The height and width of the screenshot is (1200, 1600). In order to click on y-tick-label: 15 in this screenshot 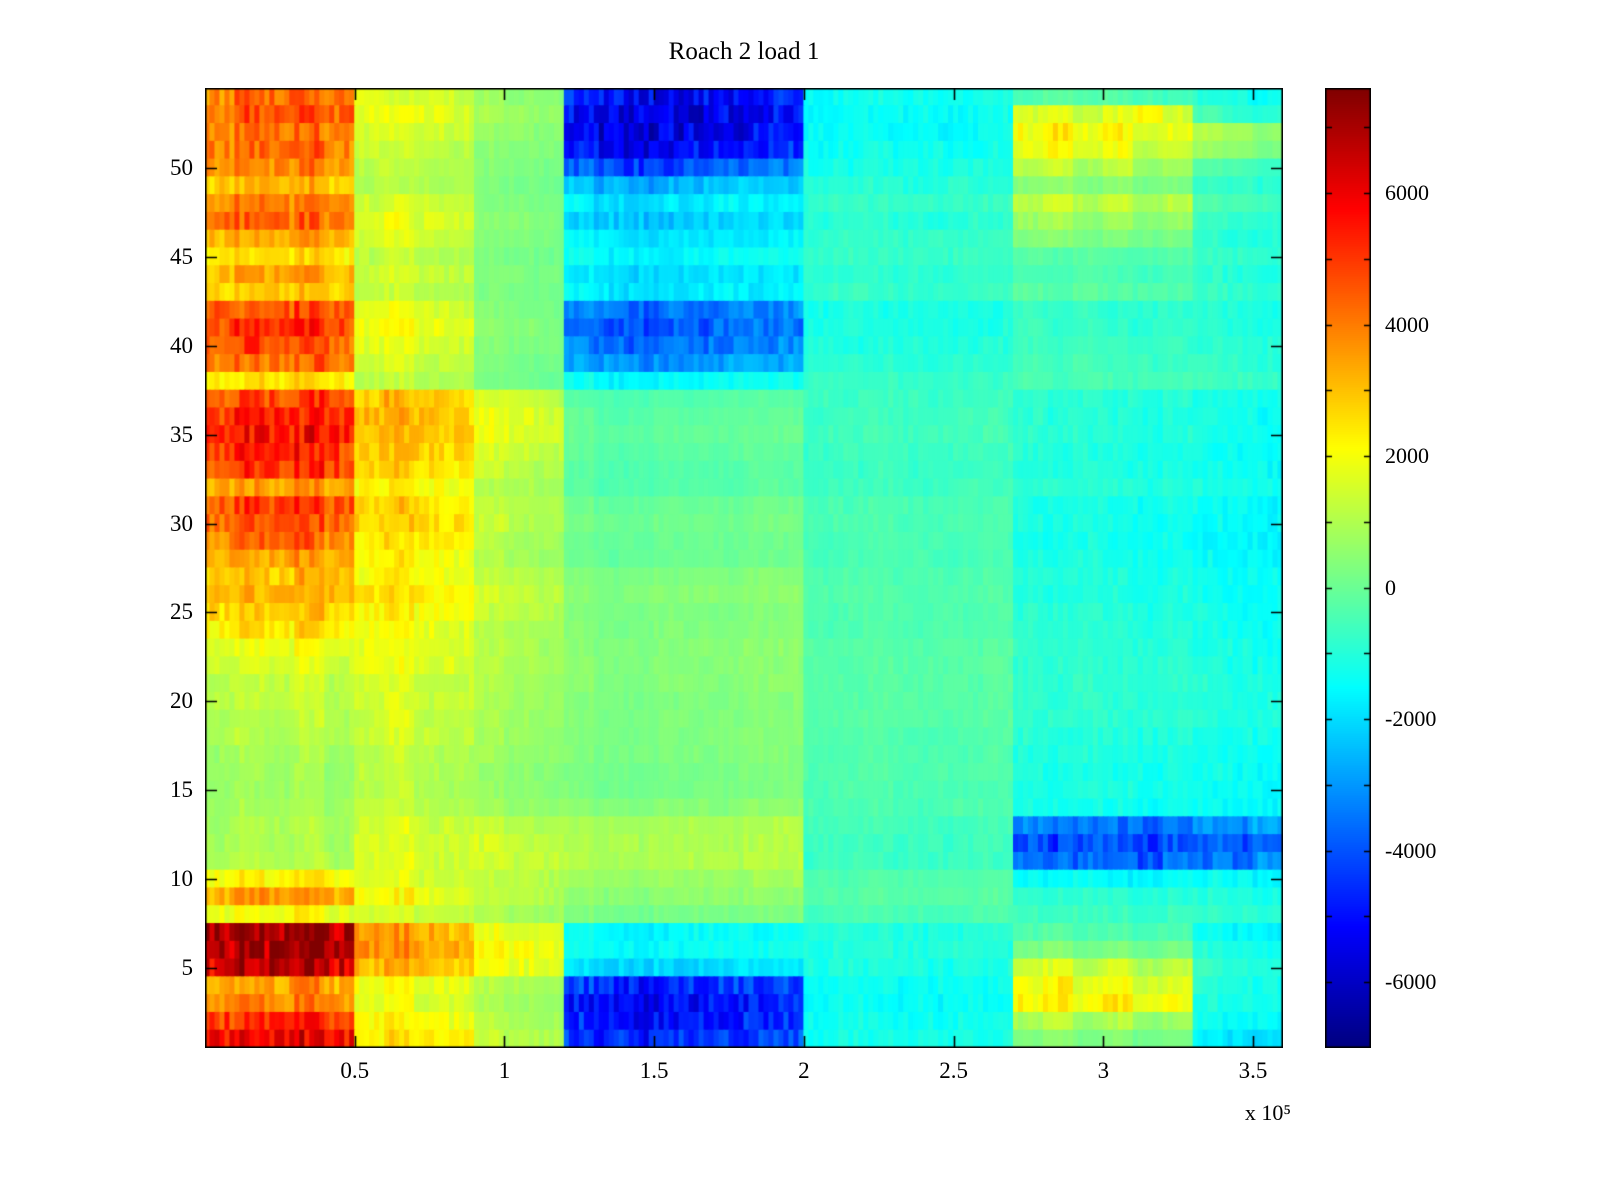, I will do `click(181, 790)`.